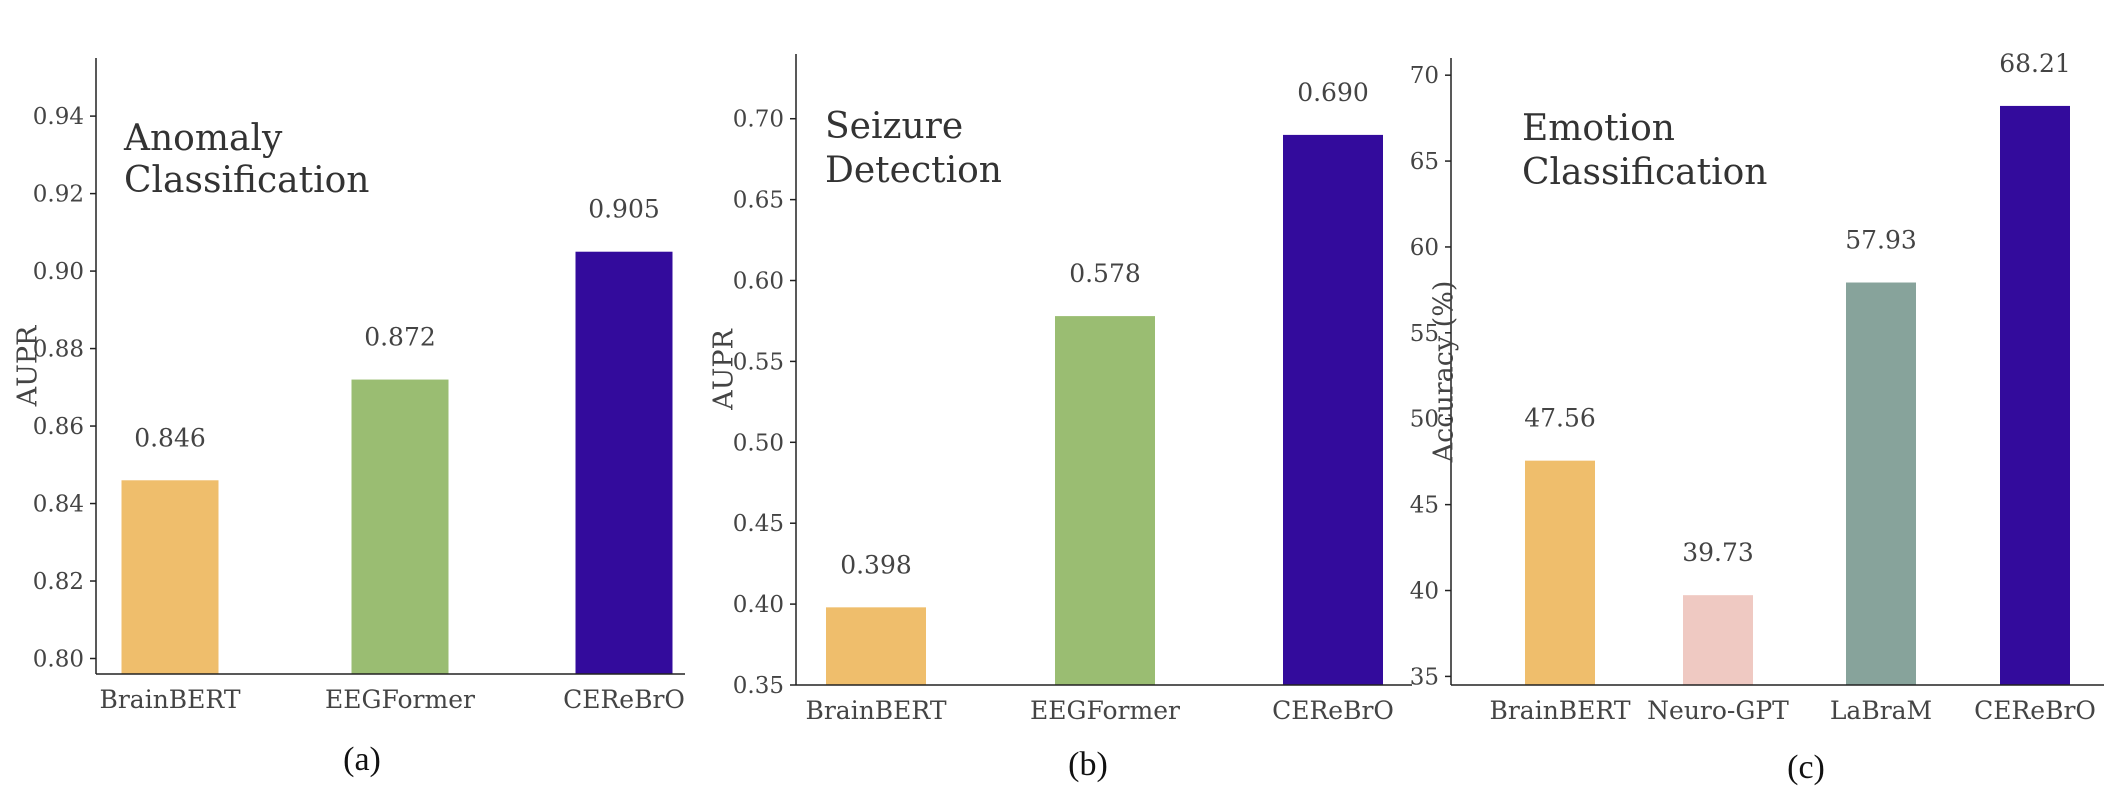 This screenshot has height=800, width=2110. Describe the element at coordinates (758, 201) in the screenshot. I see `y-tick-label: 0.65` at that location.